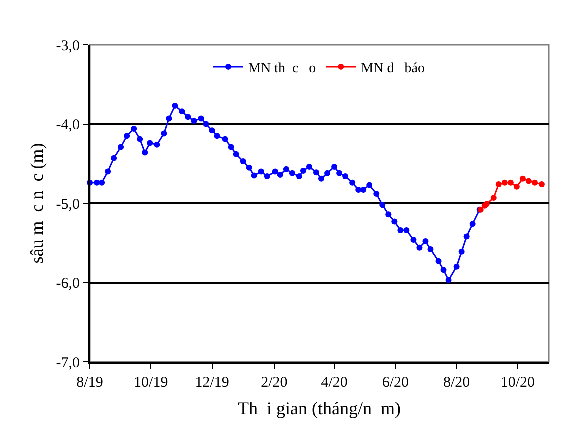 The image size is (576, 448). Describe the element at coordinates (456, 383) in the screenshot. I see `x-tick-label: 8/20` at that location.